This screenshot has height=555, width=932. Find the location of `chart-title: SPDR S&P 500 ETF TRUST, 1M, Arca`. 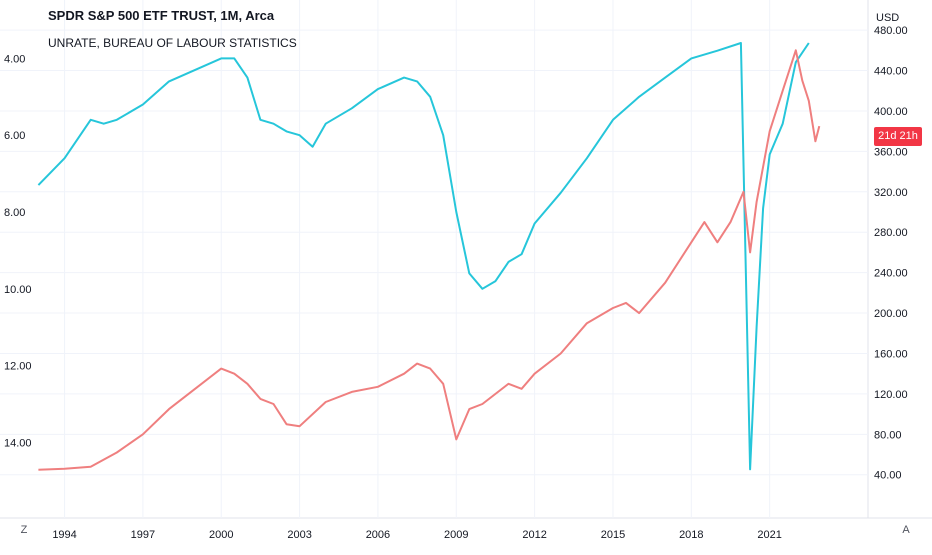

chart-title: SPDR S&P 500 ETF TRUST, 1M, Arca is located at coordinates (161, 15).